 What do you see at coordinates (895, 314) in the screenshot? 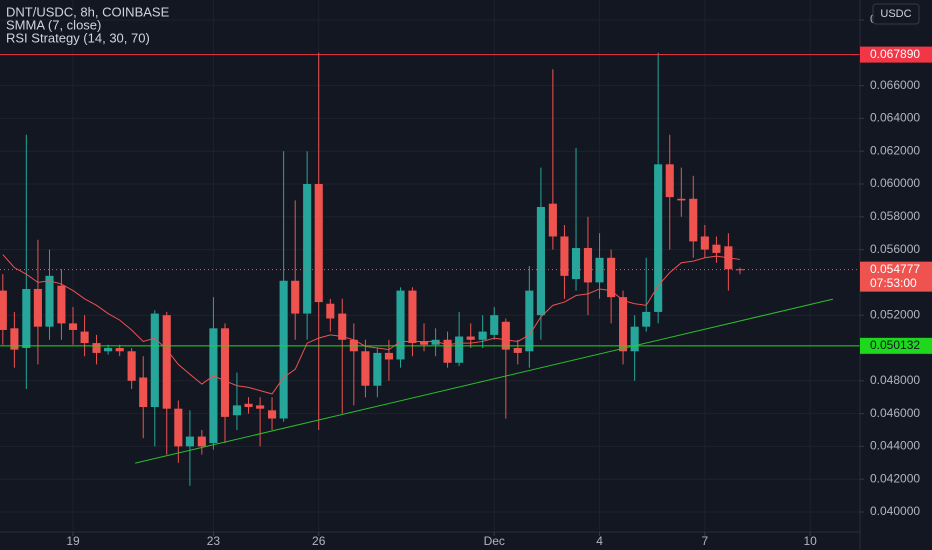
I see `y-tick-label: 0.052000` at bounding box center [895, 314].